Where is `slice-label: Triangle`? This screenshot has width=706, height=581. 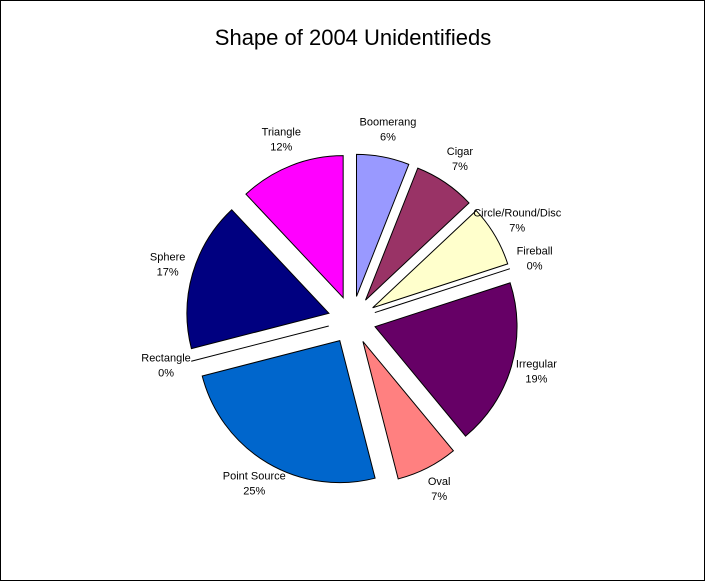 slice-label: Triangle is located at coordinates (281, 132).